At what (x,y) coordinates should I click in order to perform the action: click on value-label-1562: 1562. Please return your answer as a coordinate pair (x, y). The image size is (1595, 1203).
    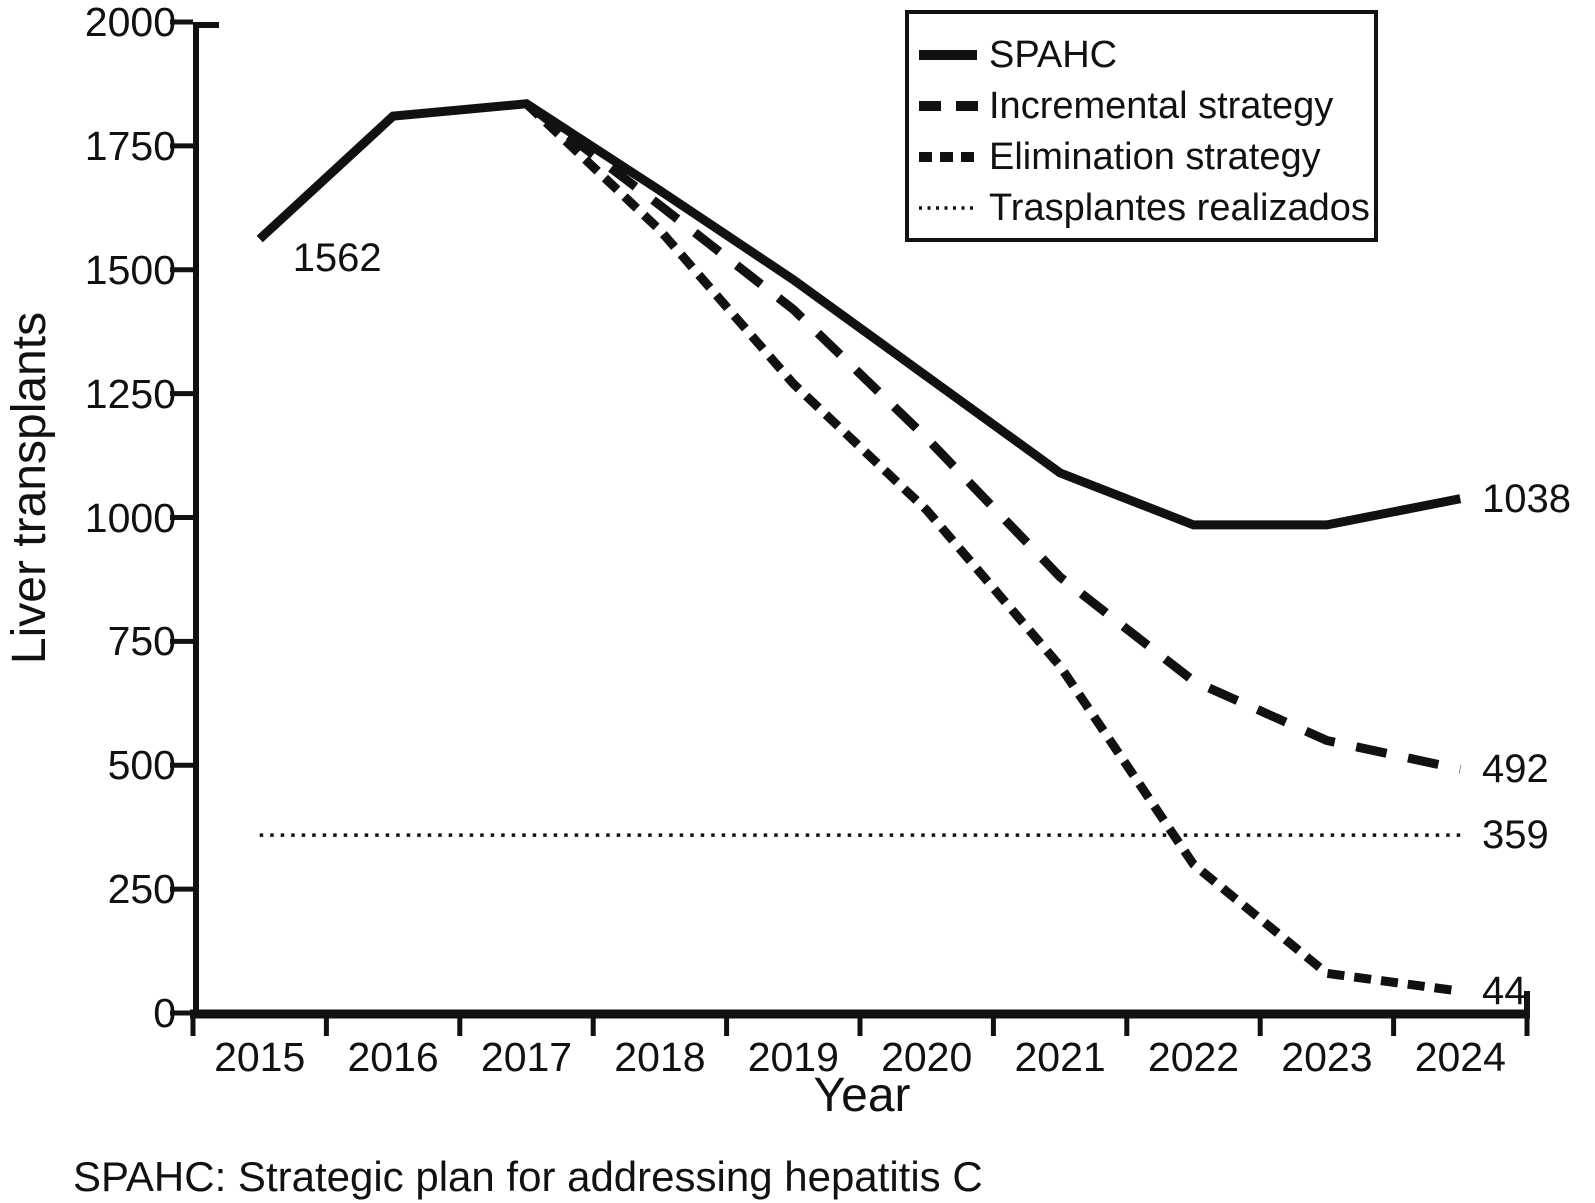
    Looking at the image, I should click on (337, 258).